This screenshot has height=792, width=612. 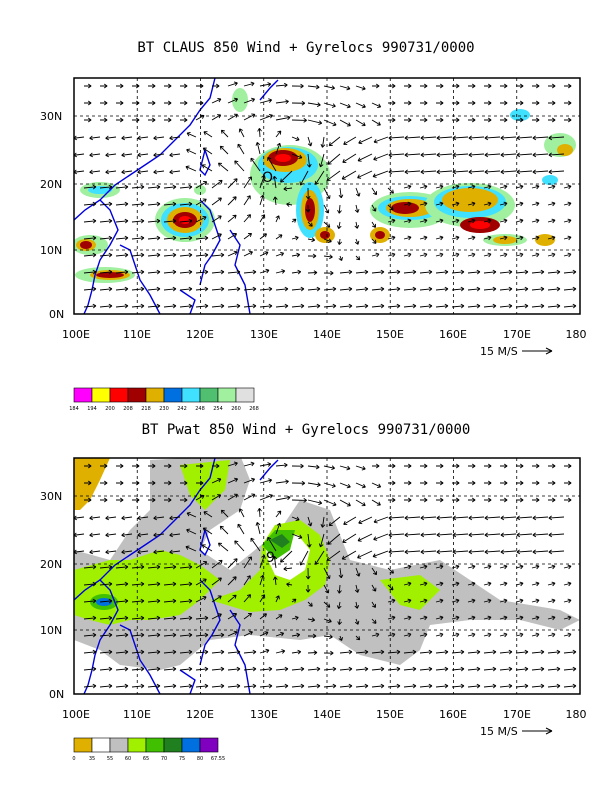 I want to click on colorbar-label: 208, so click(x=128, y=409).